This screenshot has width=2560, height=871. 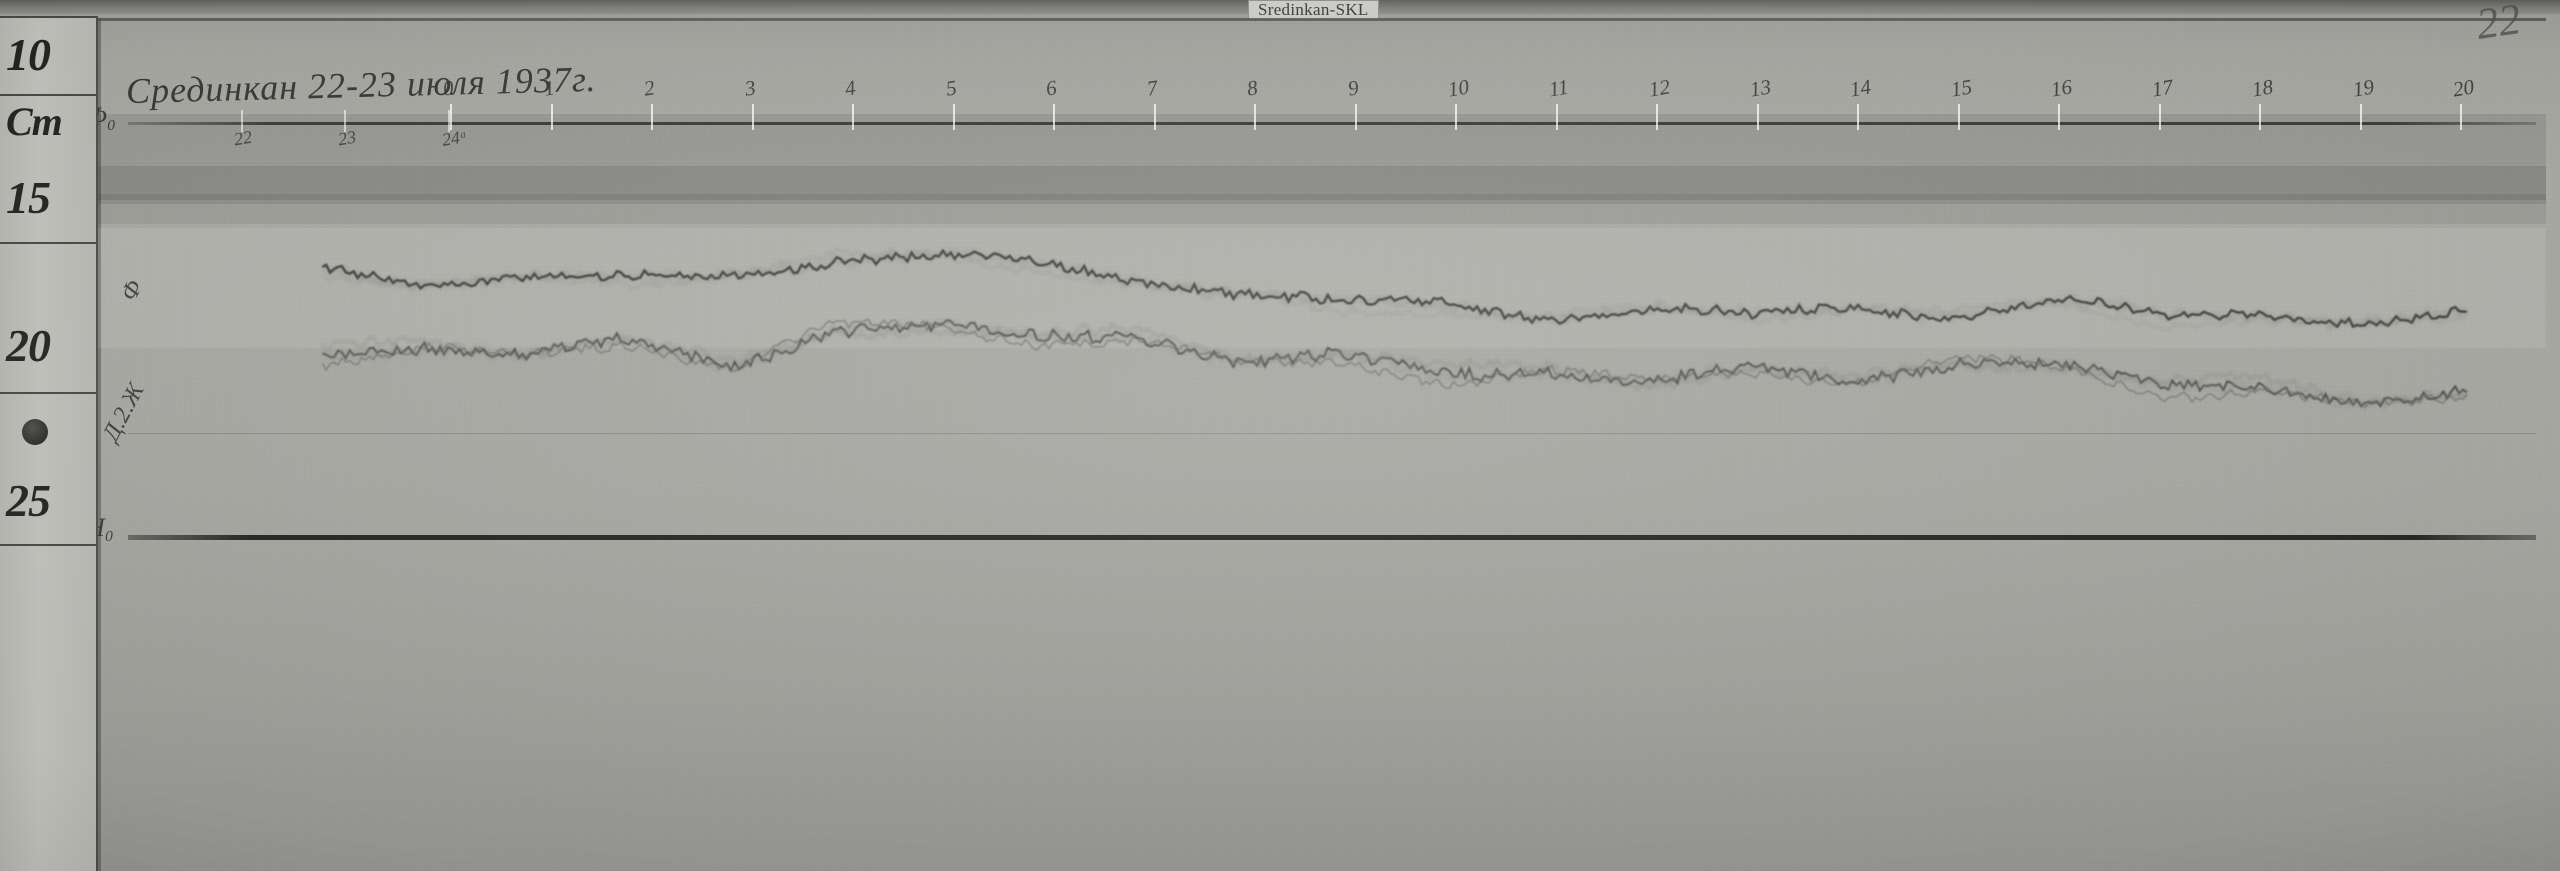 I want to click on ruler-mark-15: 15, so click(x=28, y=197).